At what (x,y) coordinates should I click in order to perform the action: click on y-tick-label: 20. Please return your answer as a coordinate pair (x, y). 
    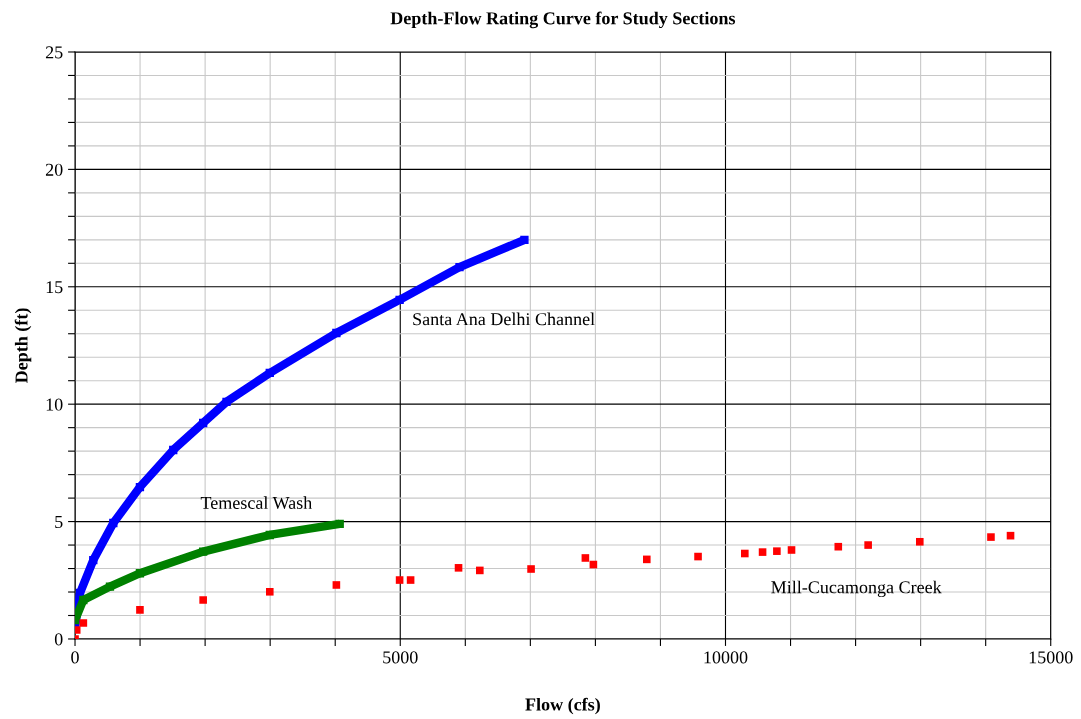
    Looking at the image, I should click on (54, 169).